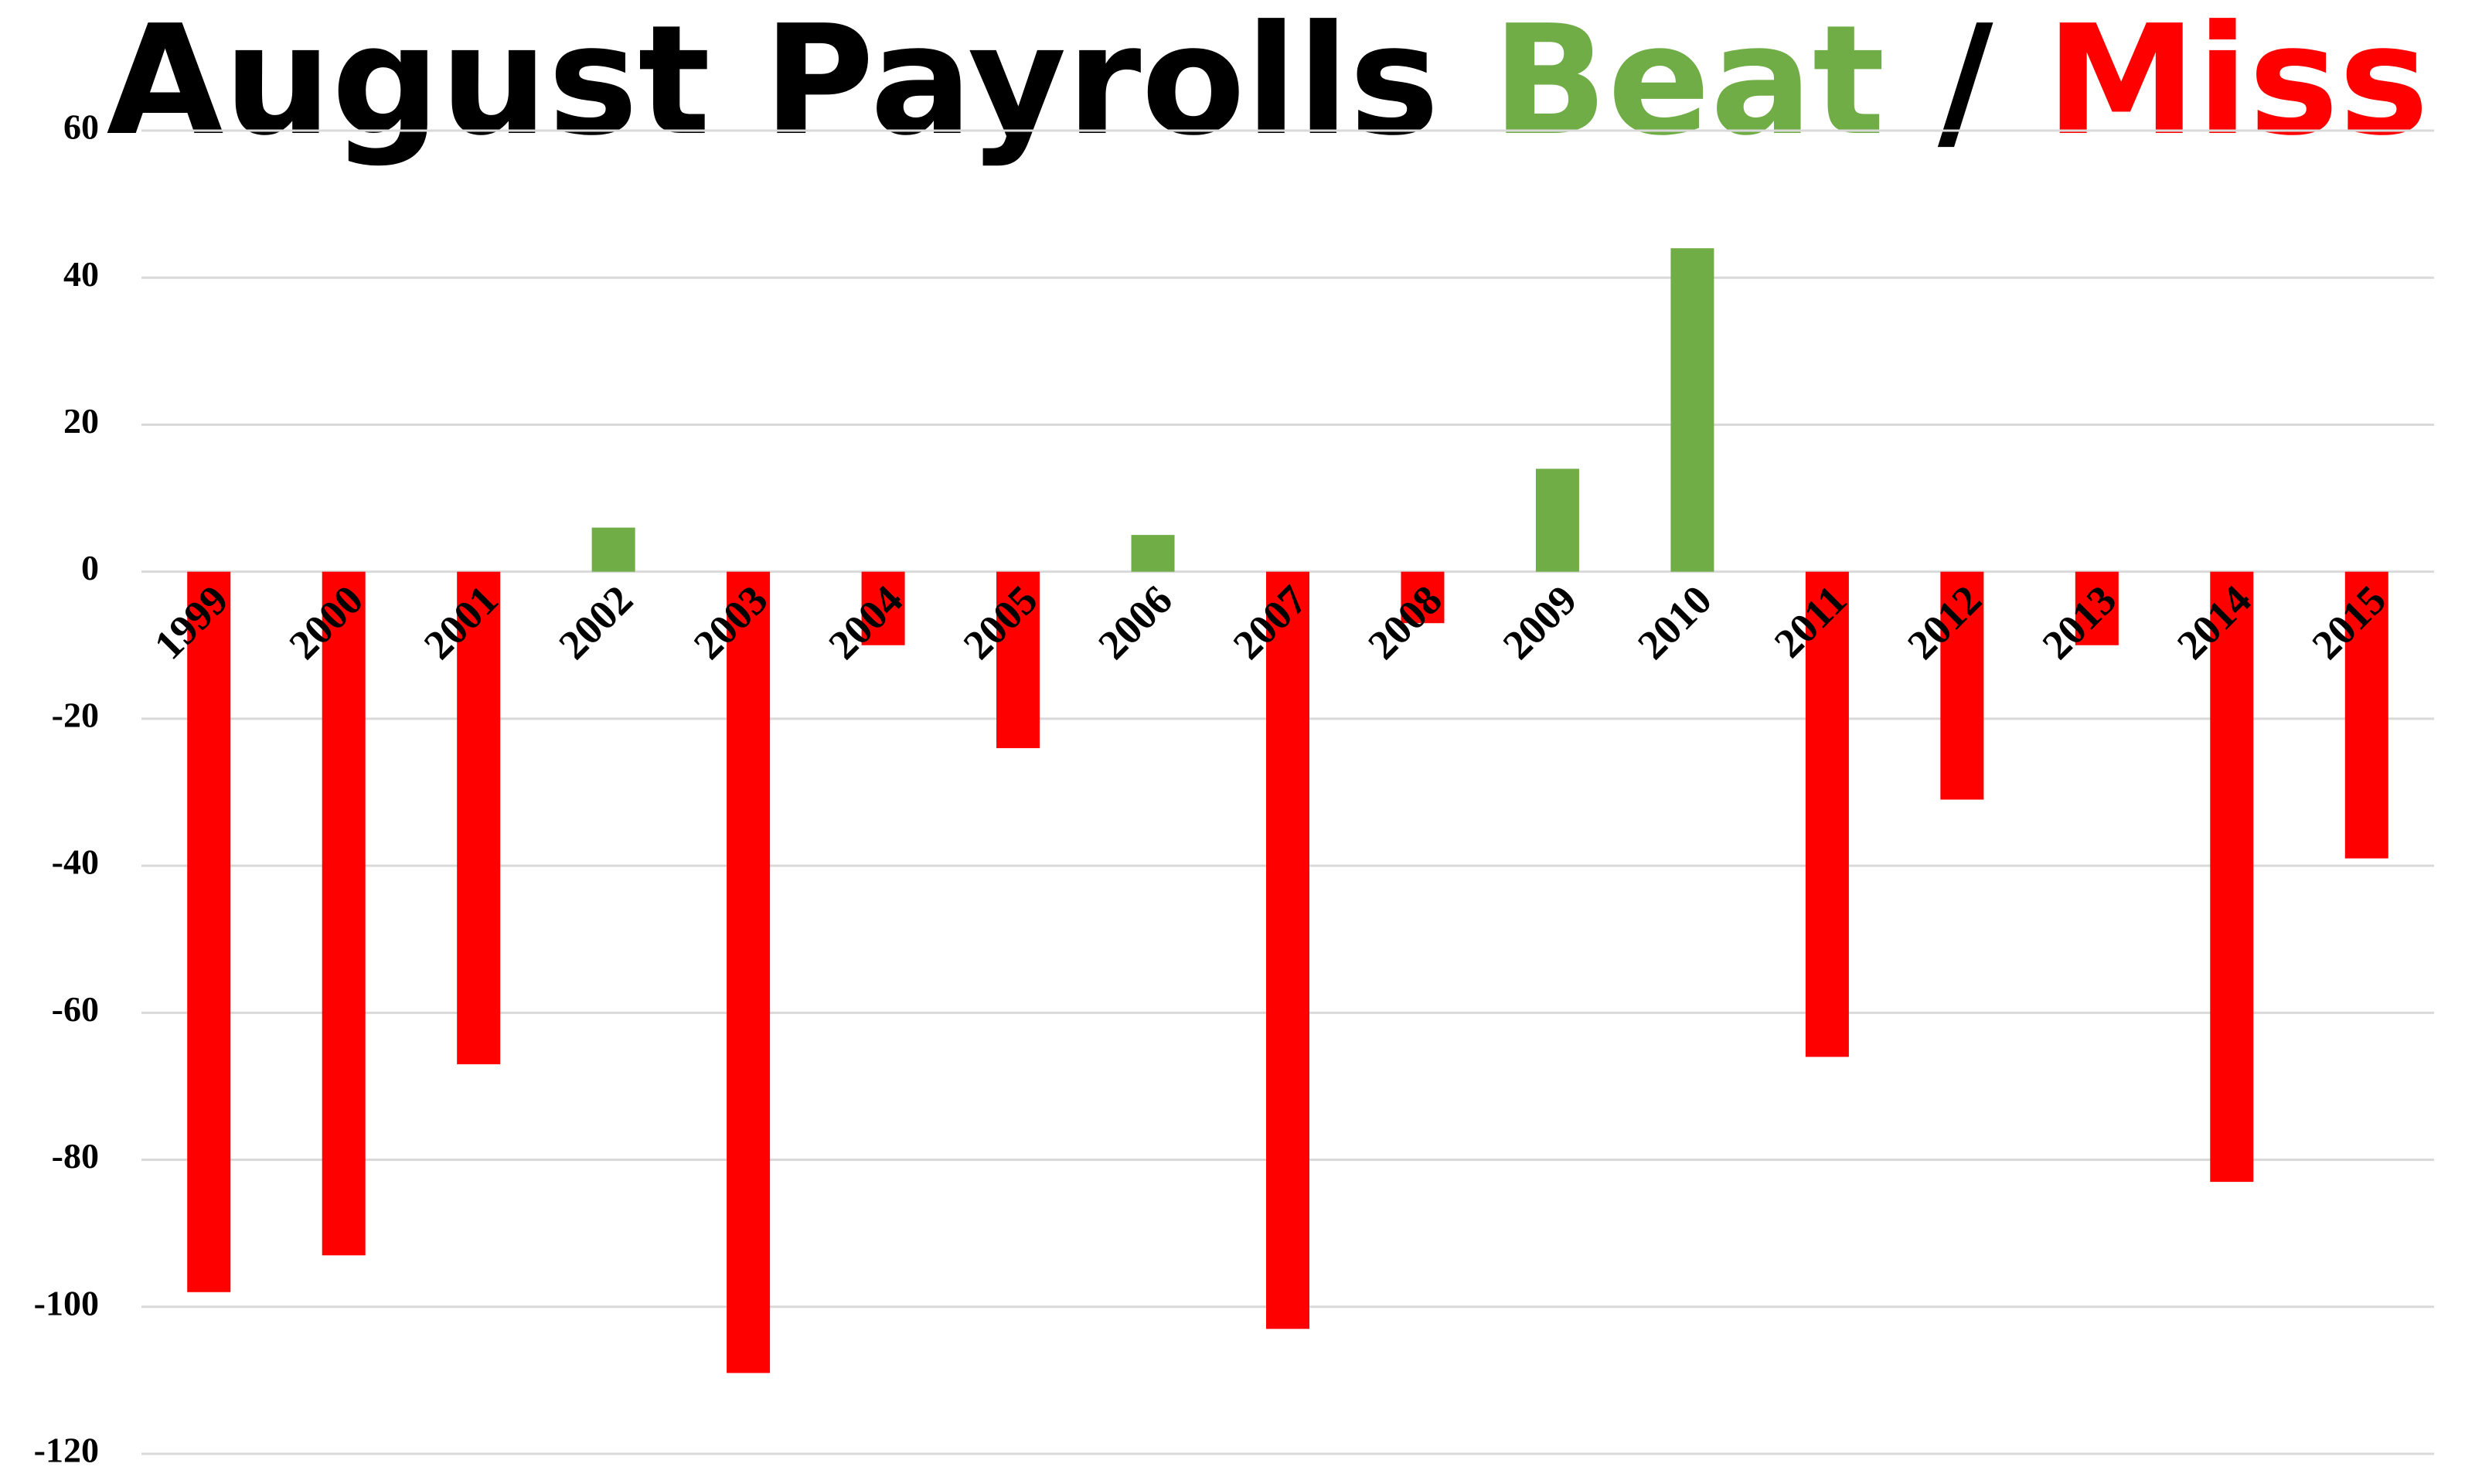  Describe the element at coordinates (75, 1156) in the screenshot. I see `y-tick-label: -80` at that location.